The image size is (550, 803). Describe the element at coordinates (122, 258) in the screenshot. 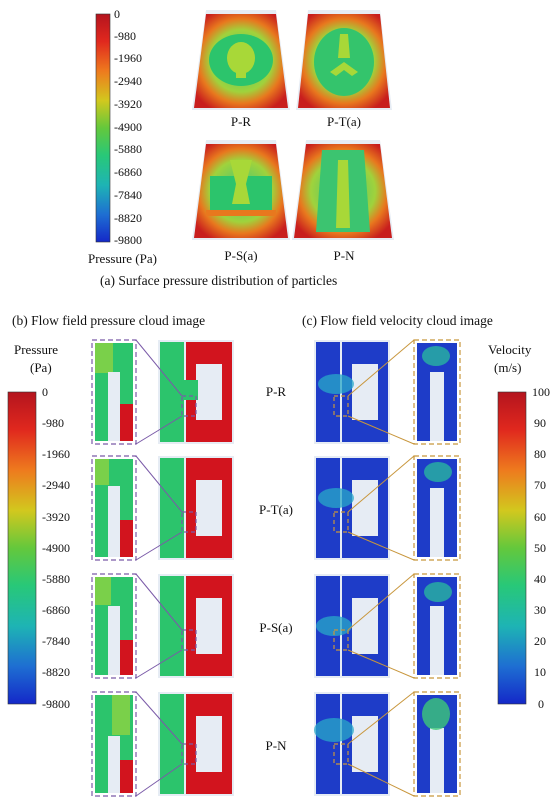

I see `colorbar-a-title: Pressure (Pa)` at that location.